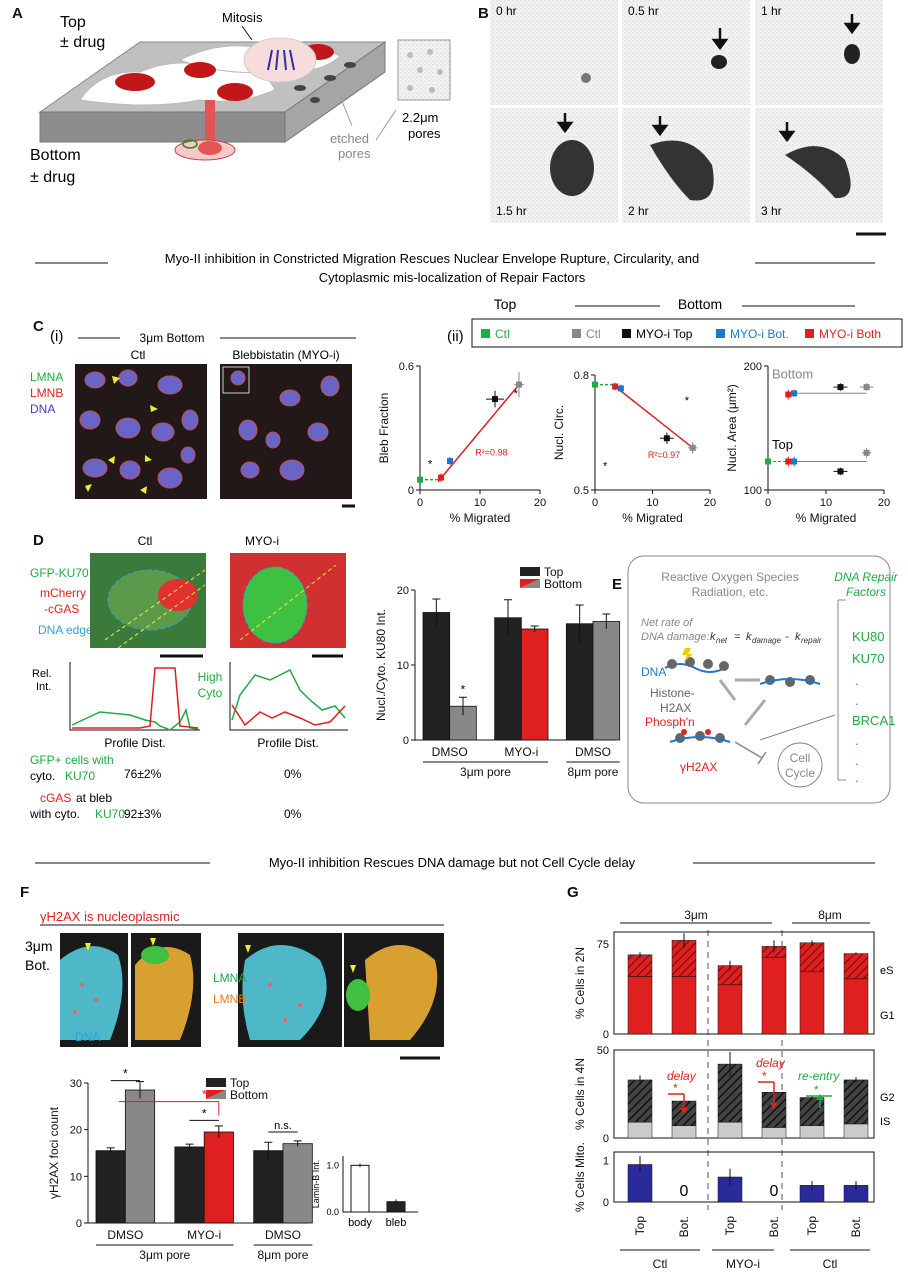  I want to click on profile-line, so click(155, 605).